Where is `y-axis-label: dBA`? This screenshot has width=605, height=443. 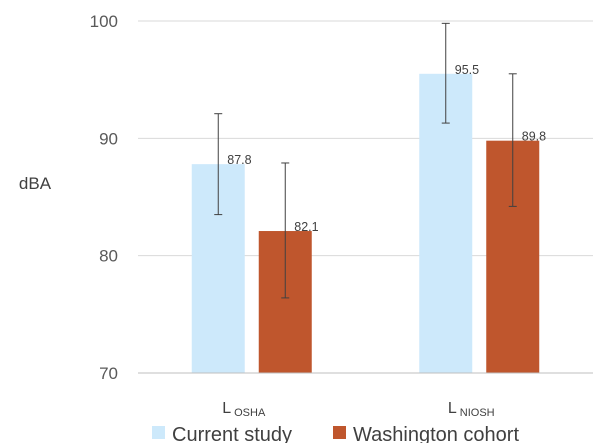
y-axis-label: dBA is located at coordinates (35, 183).